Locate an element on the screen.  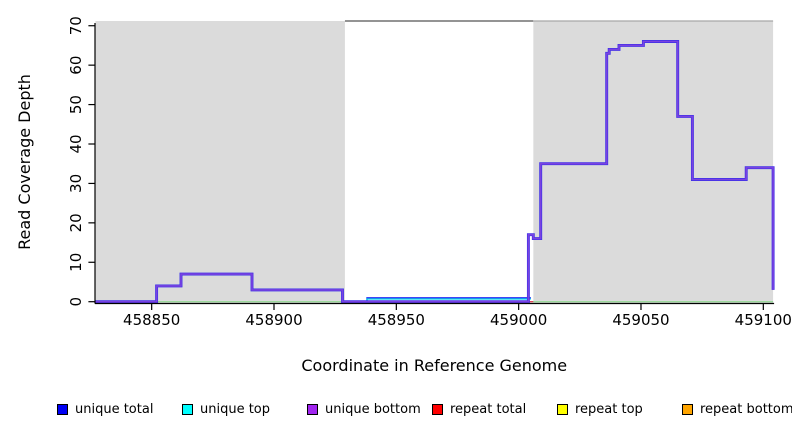
legend-item-unique-bottom: unique bottom is located at coordinates (369, 409).